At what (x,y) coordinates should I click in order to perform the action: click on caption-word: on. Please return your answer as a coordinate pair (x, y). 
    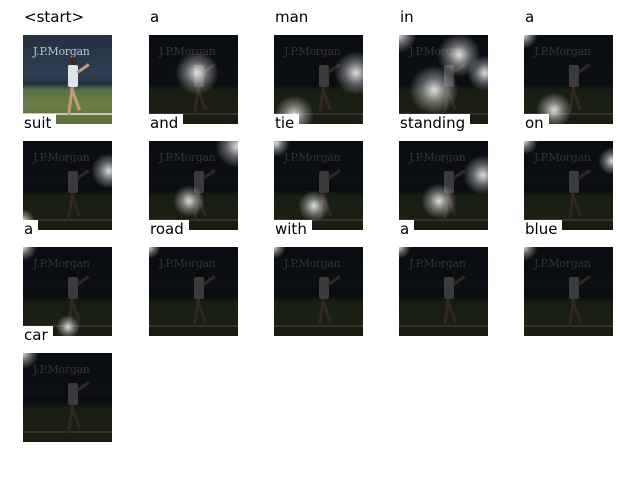
    Looking at the image, I should click on (536, 123).